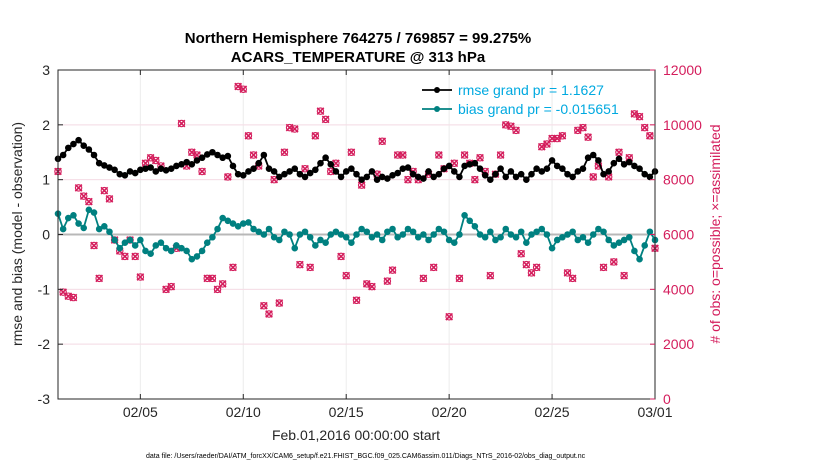 This screenshot has height=470, width=830. What do you see at coordinates (17, 234) in the screenshot?
I see `y-axis-left-label: rmse and bias (model - observation)` at bounding box center [17, 234].